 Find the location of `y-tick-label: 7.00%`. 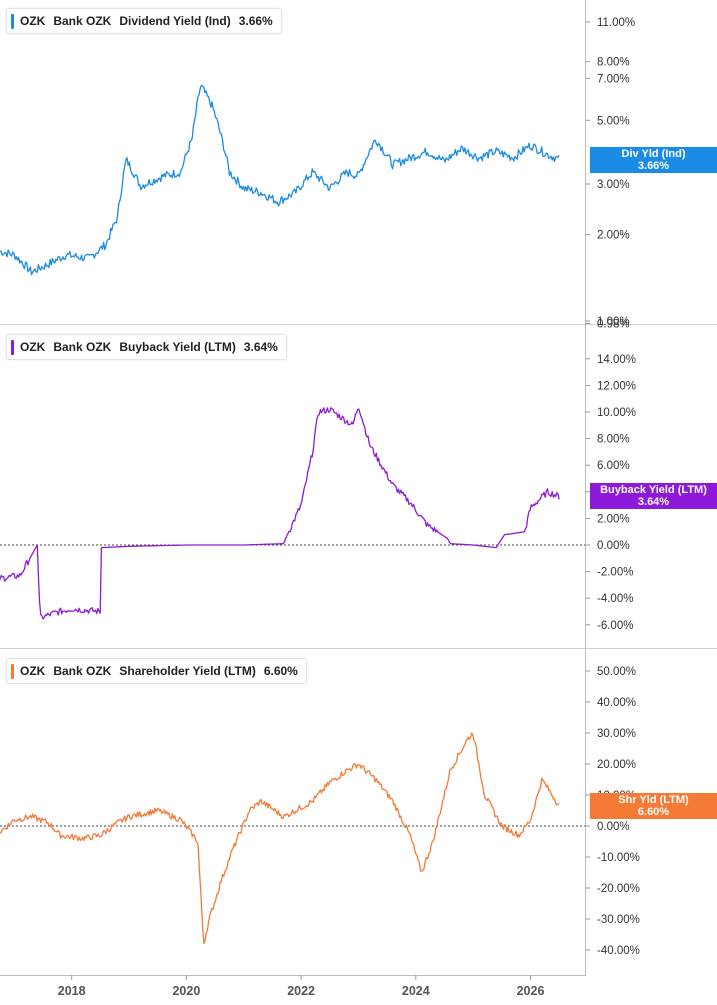

y-tick-label: 7.00% is located at coordinates (613, 79).